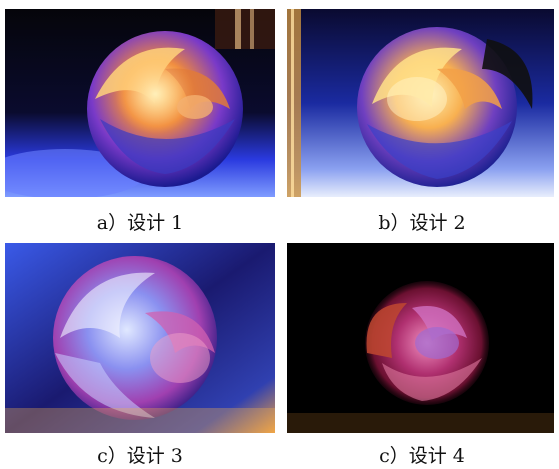 The image size is (559, 469). Describe the element at coordinates (140, 456) in the screenshot. I see `design-3-caption: c）设计 3` at that location.